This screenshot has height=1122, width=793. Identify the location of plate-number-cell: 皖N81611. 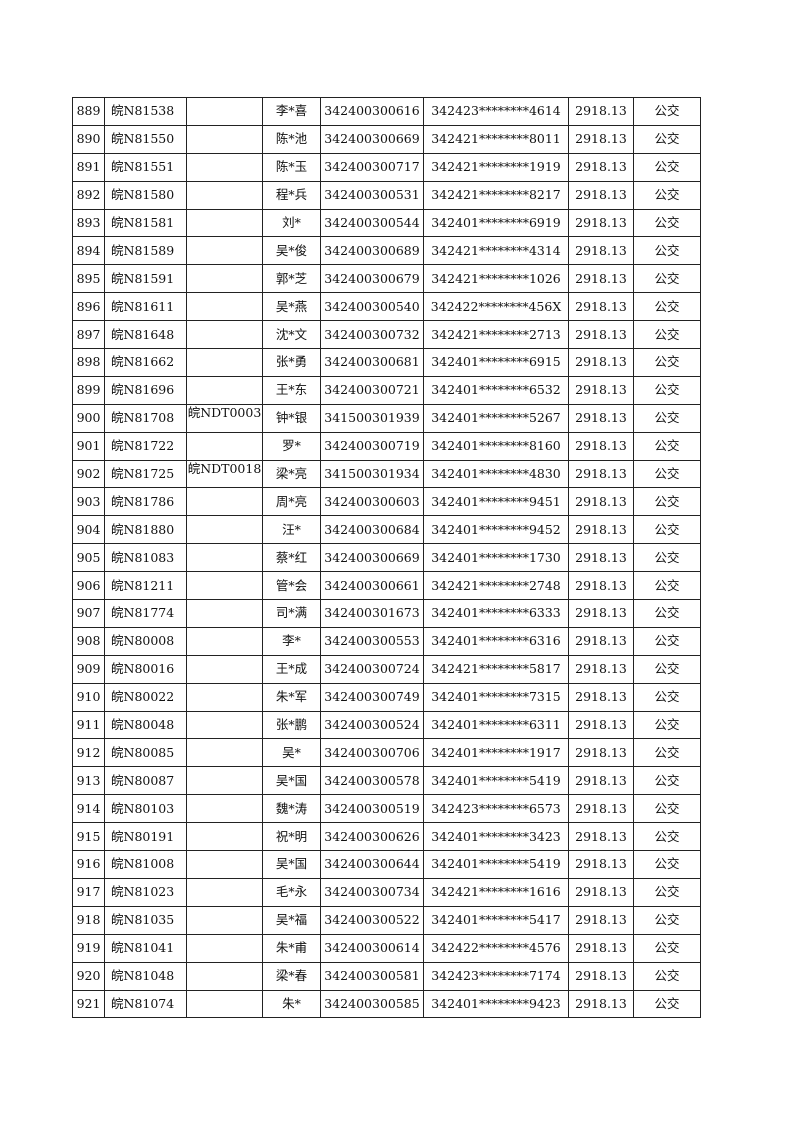
(145, 307).